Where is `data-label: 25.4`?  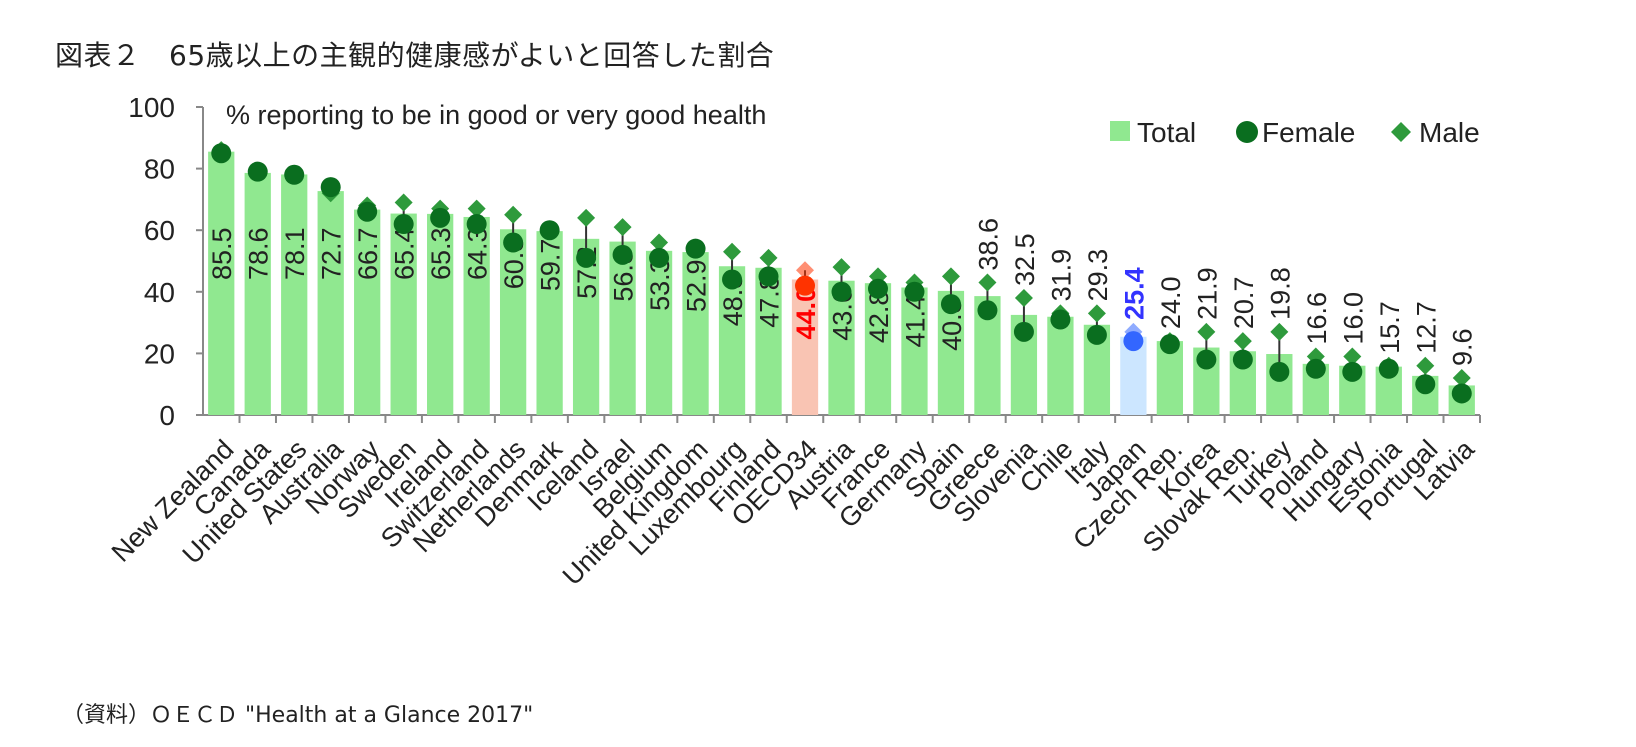 data-label: 25.4 is located at coordinates (1134, 293).